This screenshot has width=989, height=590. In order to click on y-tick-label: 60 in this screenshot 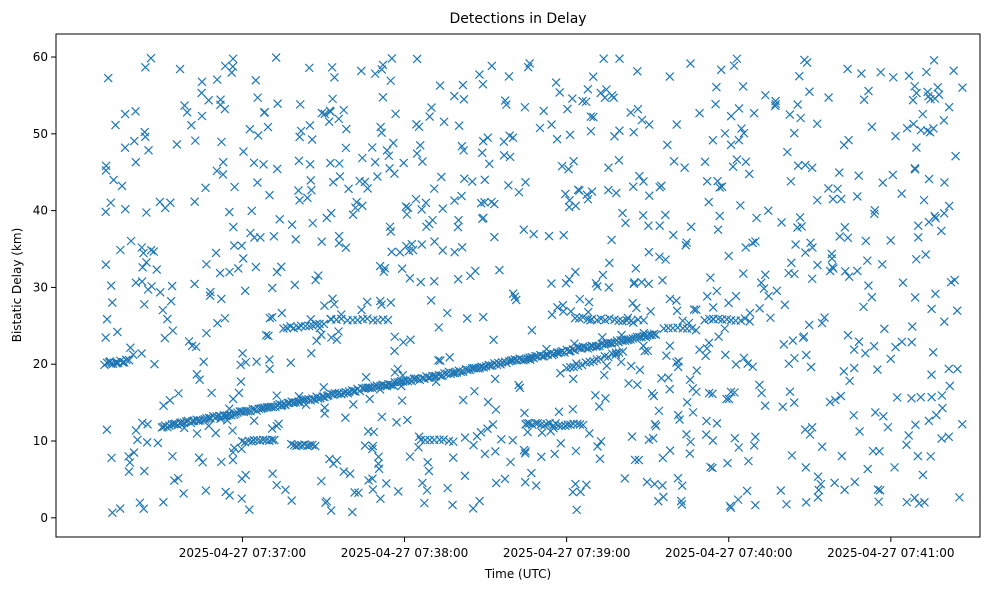, I will do `click(40, 57)`.